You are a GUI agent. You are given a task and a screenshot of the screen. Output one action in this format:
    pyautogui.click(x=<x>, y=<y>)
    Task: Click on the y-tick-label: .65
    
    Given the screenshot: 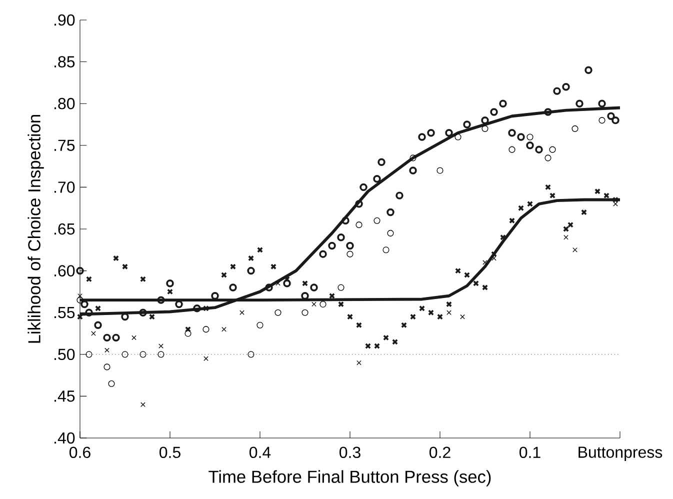 What is the action you would take?
    pyautogui.click(x=64, y=229)
    